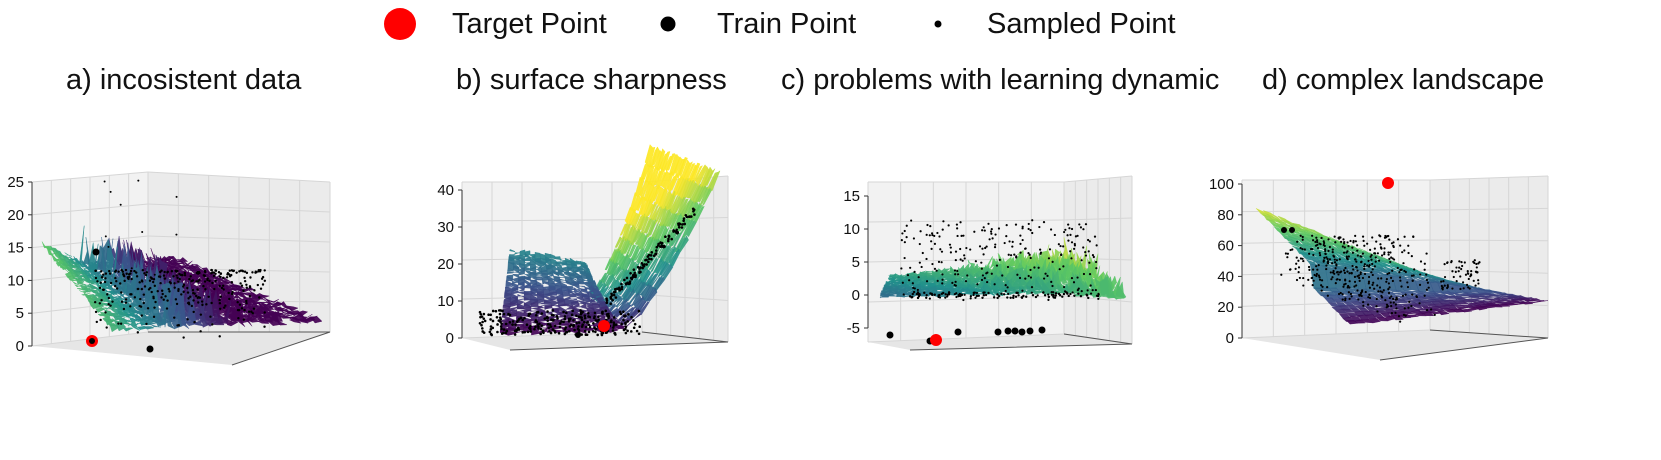  I want to click on panel-d-grid-line, so click(1489, 271).